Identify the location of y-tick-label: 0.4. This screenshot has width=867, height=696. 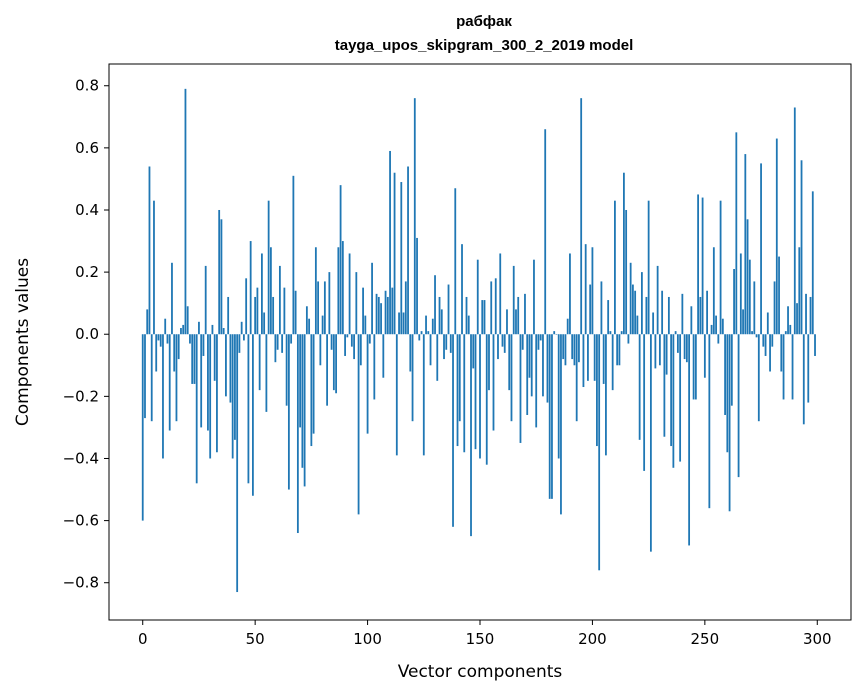
(87, 210).